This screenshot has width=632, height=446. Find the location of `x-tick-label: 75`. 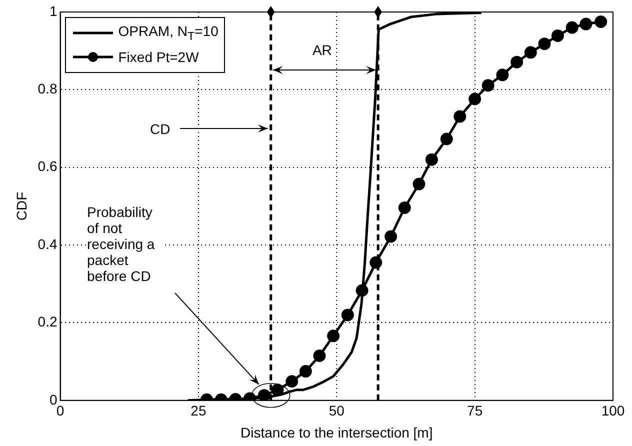

x-tick-label: 75 is located at coordinates (475, 410).